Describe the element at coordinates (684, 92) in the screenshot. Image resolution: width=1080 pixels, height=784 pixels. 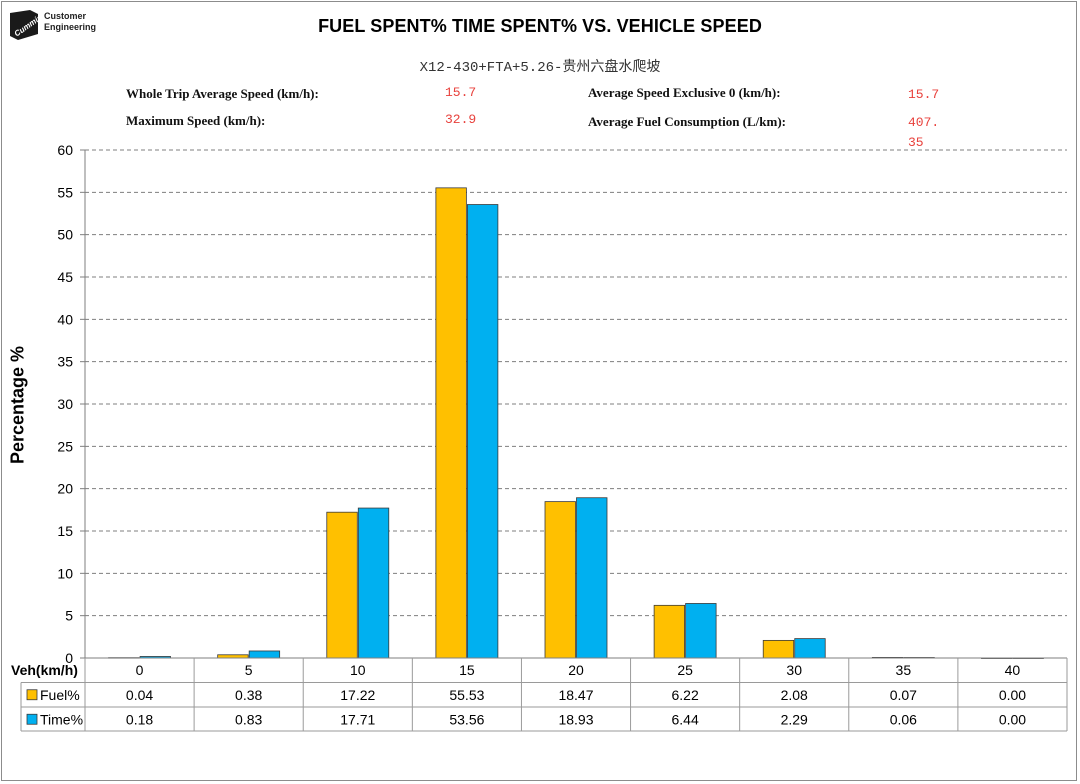
I see `avg-speed-excl0-label: Average Speed Exclusive 0 (km/h):` at that location.